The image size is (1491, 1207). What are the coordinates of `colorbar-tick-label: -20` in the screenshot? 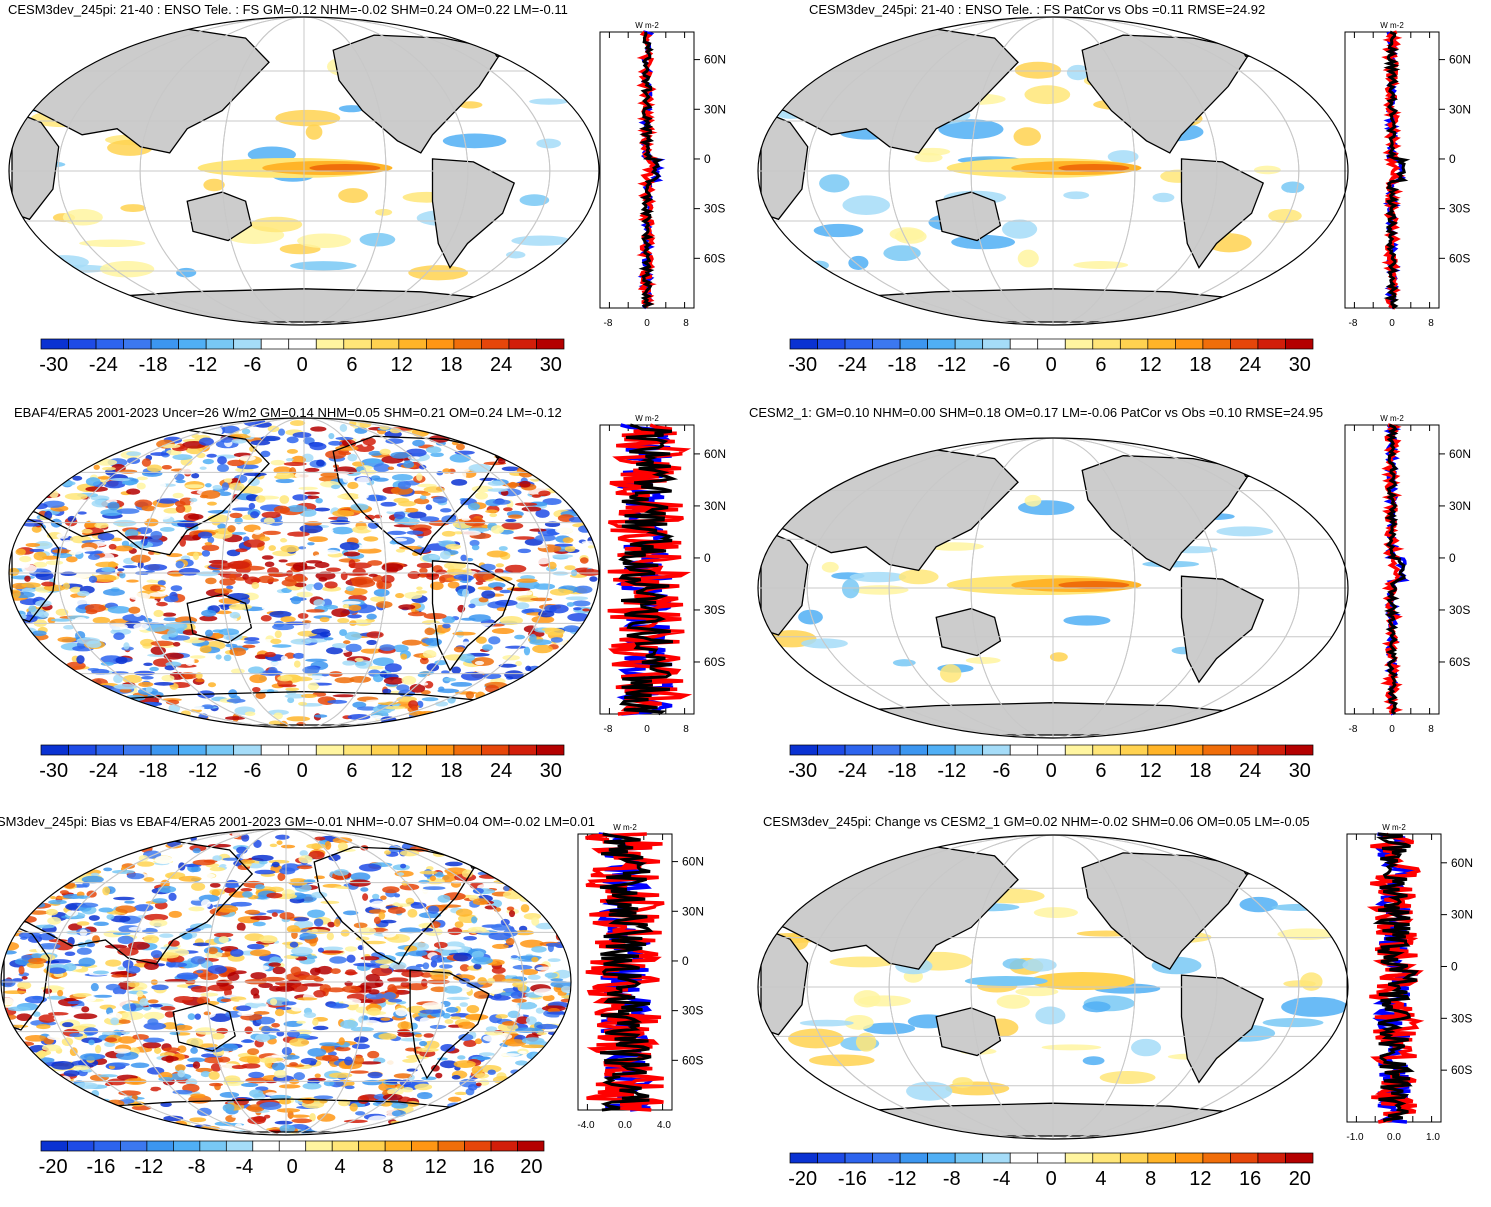 It's located at (53, 1167).